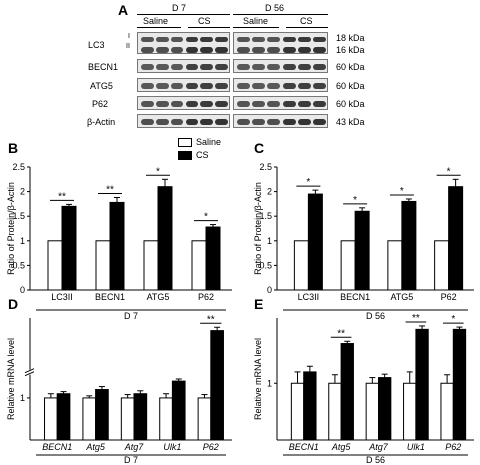  What do you see at coordinates (265, 216) in the screenshot?
I see `y-tick-label-c: 1.5` at bounding box center [265, 216].